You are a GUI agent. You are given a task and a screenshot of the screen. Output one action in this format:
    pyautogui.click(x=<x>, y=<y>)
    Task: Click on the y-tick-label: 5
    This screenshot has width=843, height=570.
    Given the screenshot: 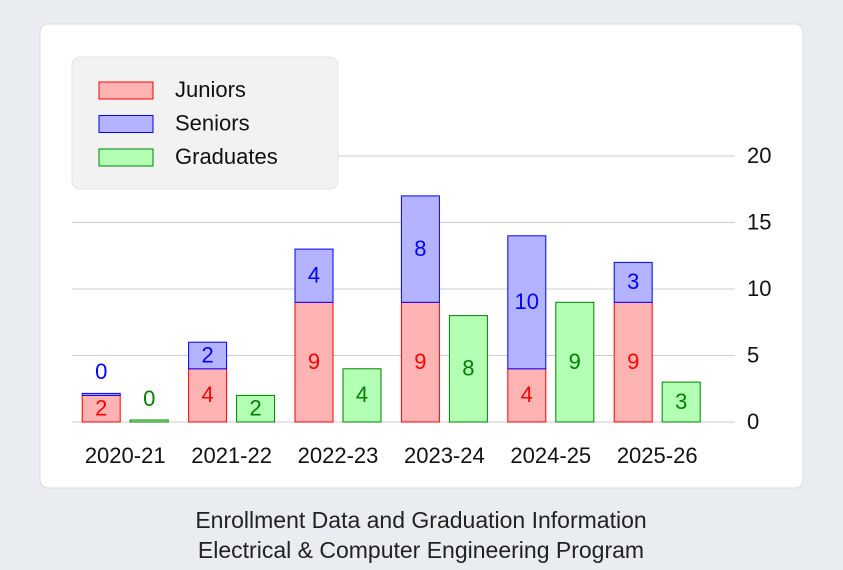 What is the action you would take?
    pyautogui.click(x=753, y=354)
    